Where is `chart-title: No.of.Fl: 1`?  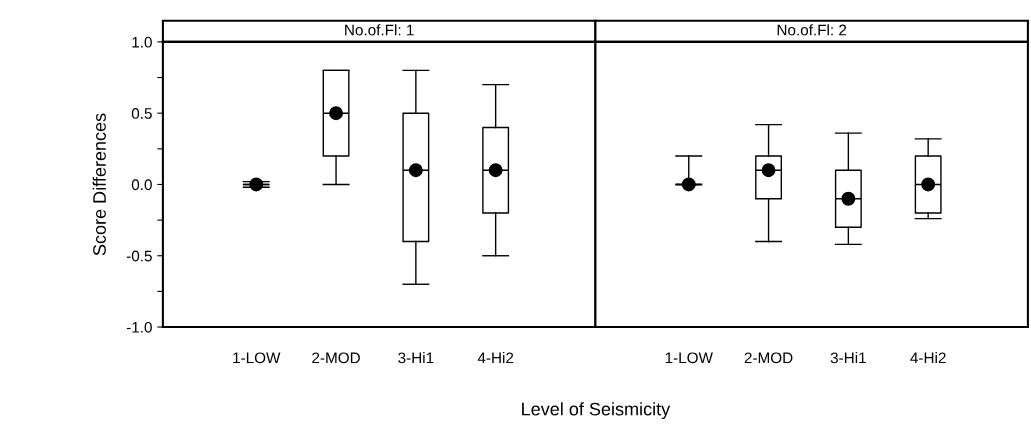
chart-title: No.of.Fl: 1 is located at coordinates (379, 30).